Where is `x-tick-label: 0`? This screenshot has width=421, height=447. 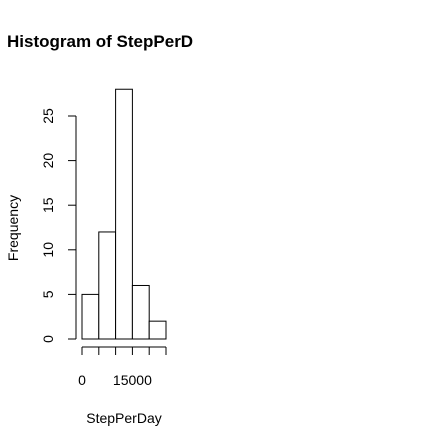
x-tick-label: 0 is located at coordinates (82, 380).